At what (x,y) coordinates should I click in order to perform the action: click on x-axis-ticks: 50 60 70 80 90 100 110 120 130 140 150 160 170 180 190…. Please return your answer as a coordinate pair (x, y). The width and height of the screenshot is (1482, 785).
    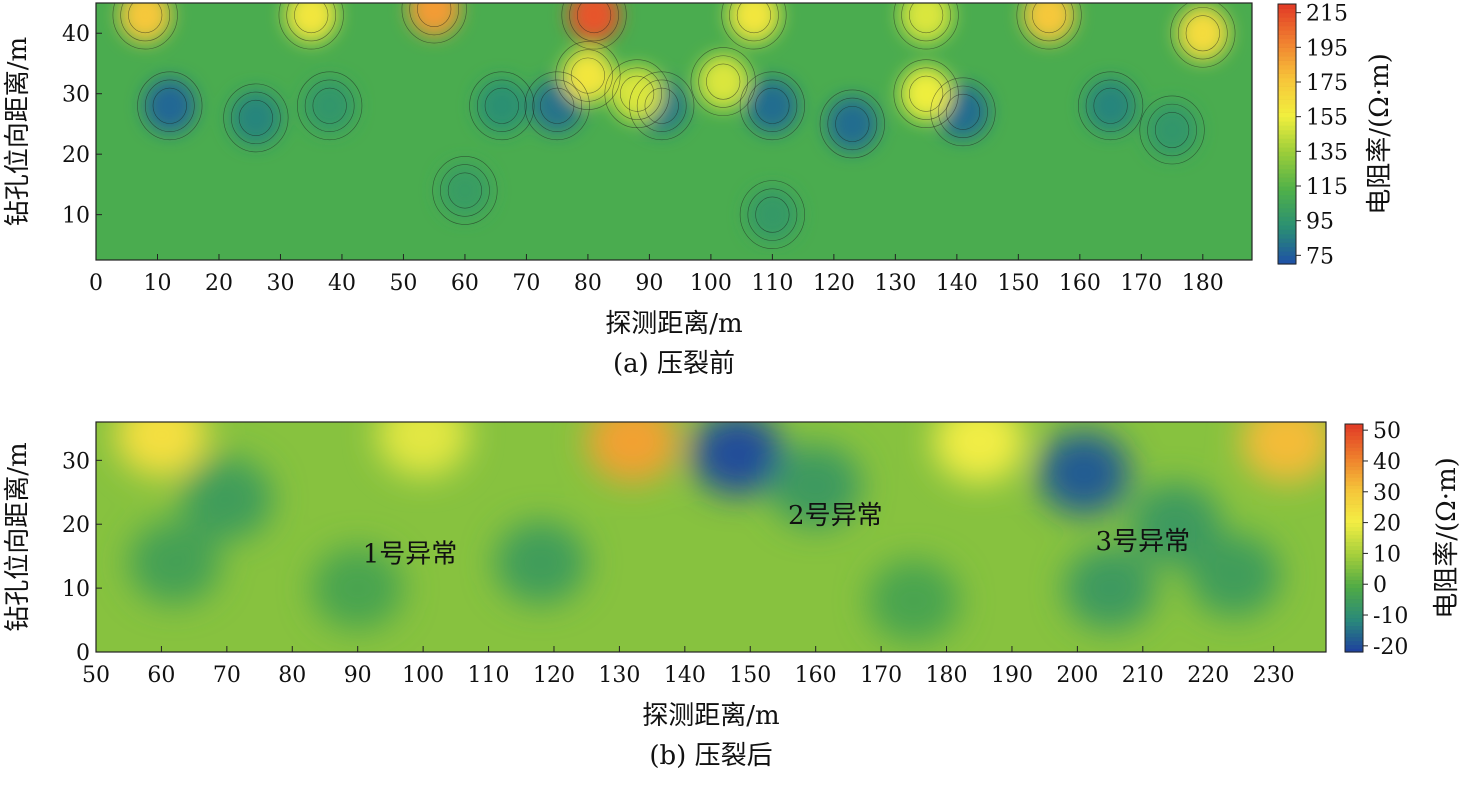
    Looking at the image, I should click on (688, 667).